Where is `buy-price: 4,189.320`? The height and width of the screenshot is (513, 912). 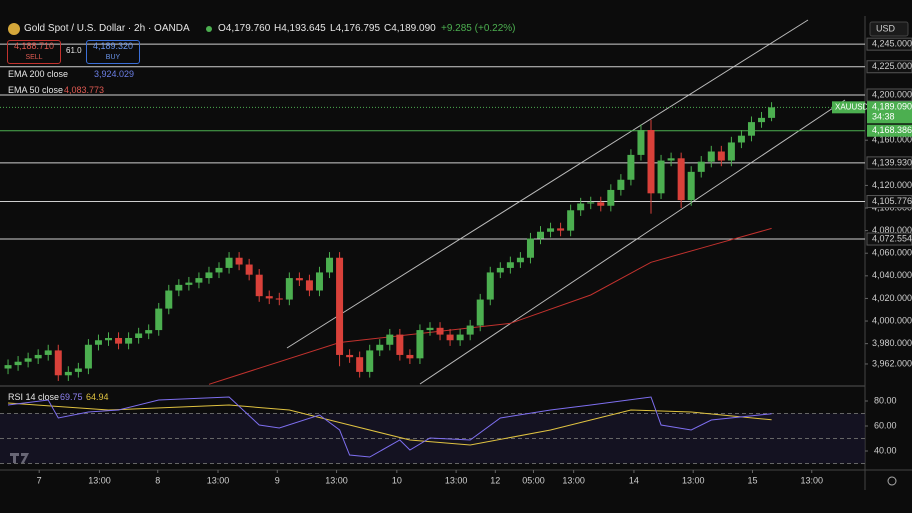 buy-price: 4,189.320 is located at coordinates (113, 46).